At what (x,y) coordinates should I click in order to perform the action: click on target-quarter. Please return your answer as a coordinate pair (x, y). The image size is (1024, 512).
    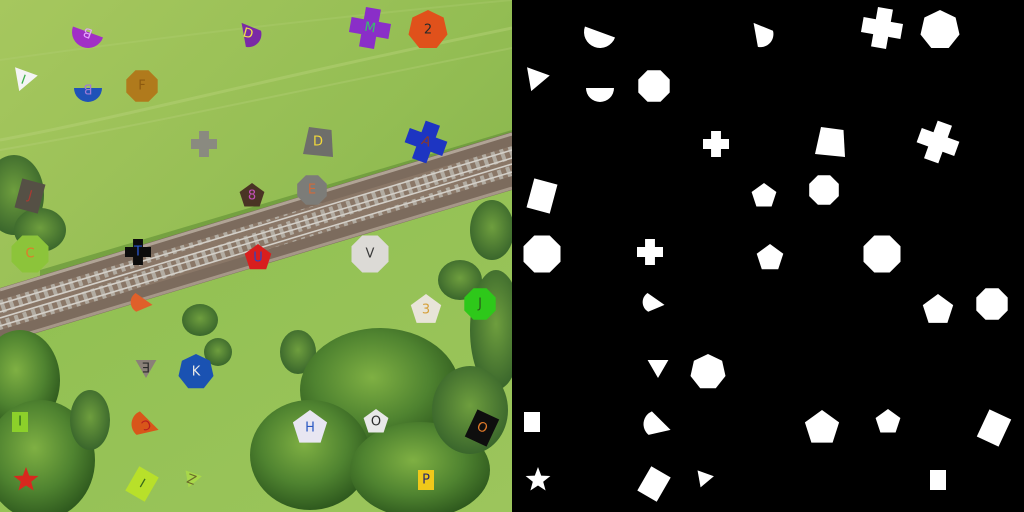
    Looking at the image, I should click on (141, 302).